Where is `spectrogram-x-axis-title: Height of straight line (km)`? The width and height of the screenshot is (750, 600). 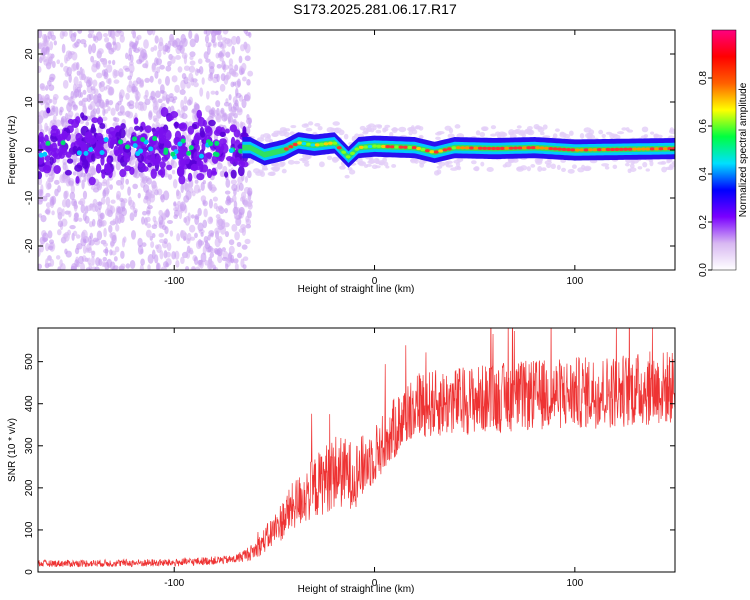
spectrogram-x-axis-title: Height of straight line (km) is located at coordinates (356, 289).